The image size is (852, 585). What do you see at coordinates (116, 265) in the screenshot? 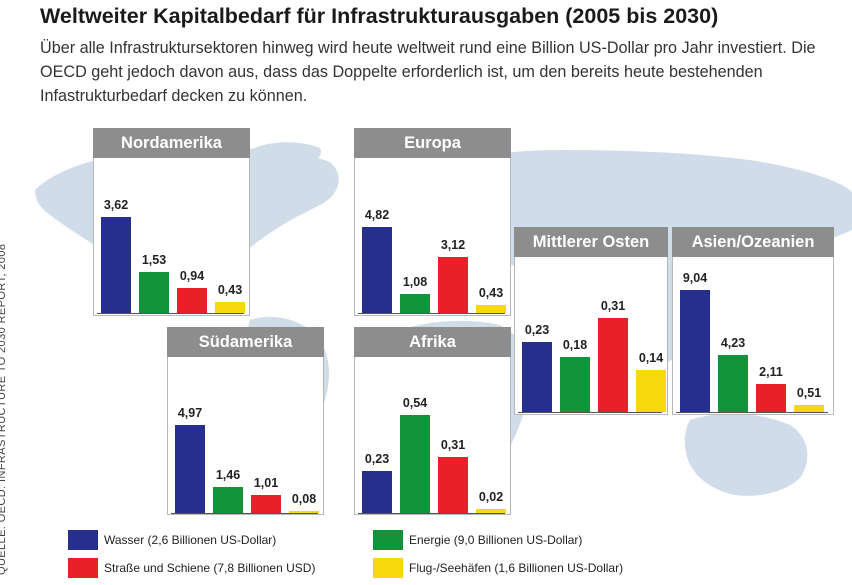
I see `bar-nordamerika-wasser` at bounding box center [116, 265].